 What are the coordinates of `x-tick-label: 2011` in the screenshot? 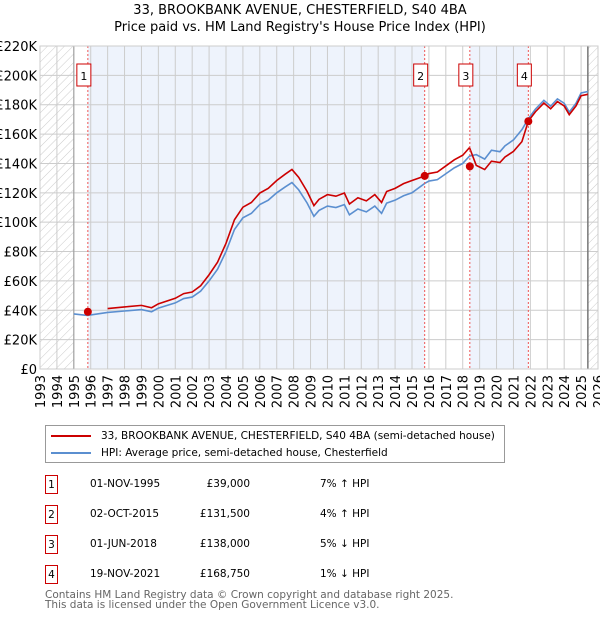 It's located at (345, 391).